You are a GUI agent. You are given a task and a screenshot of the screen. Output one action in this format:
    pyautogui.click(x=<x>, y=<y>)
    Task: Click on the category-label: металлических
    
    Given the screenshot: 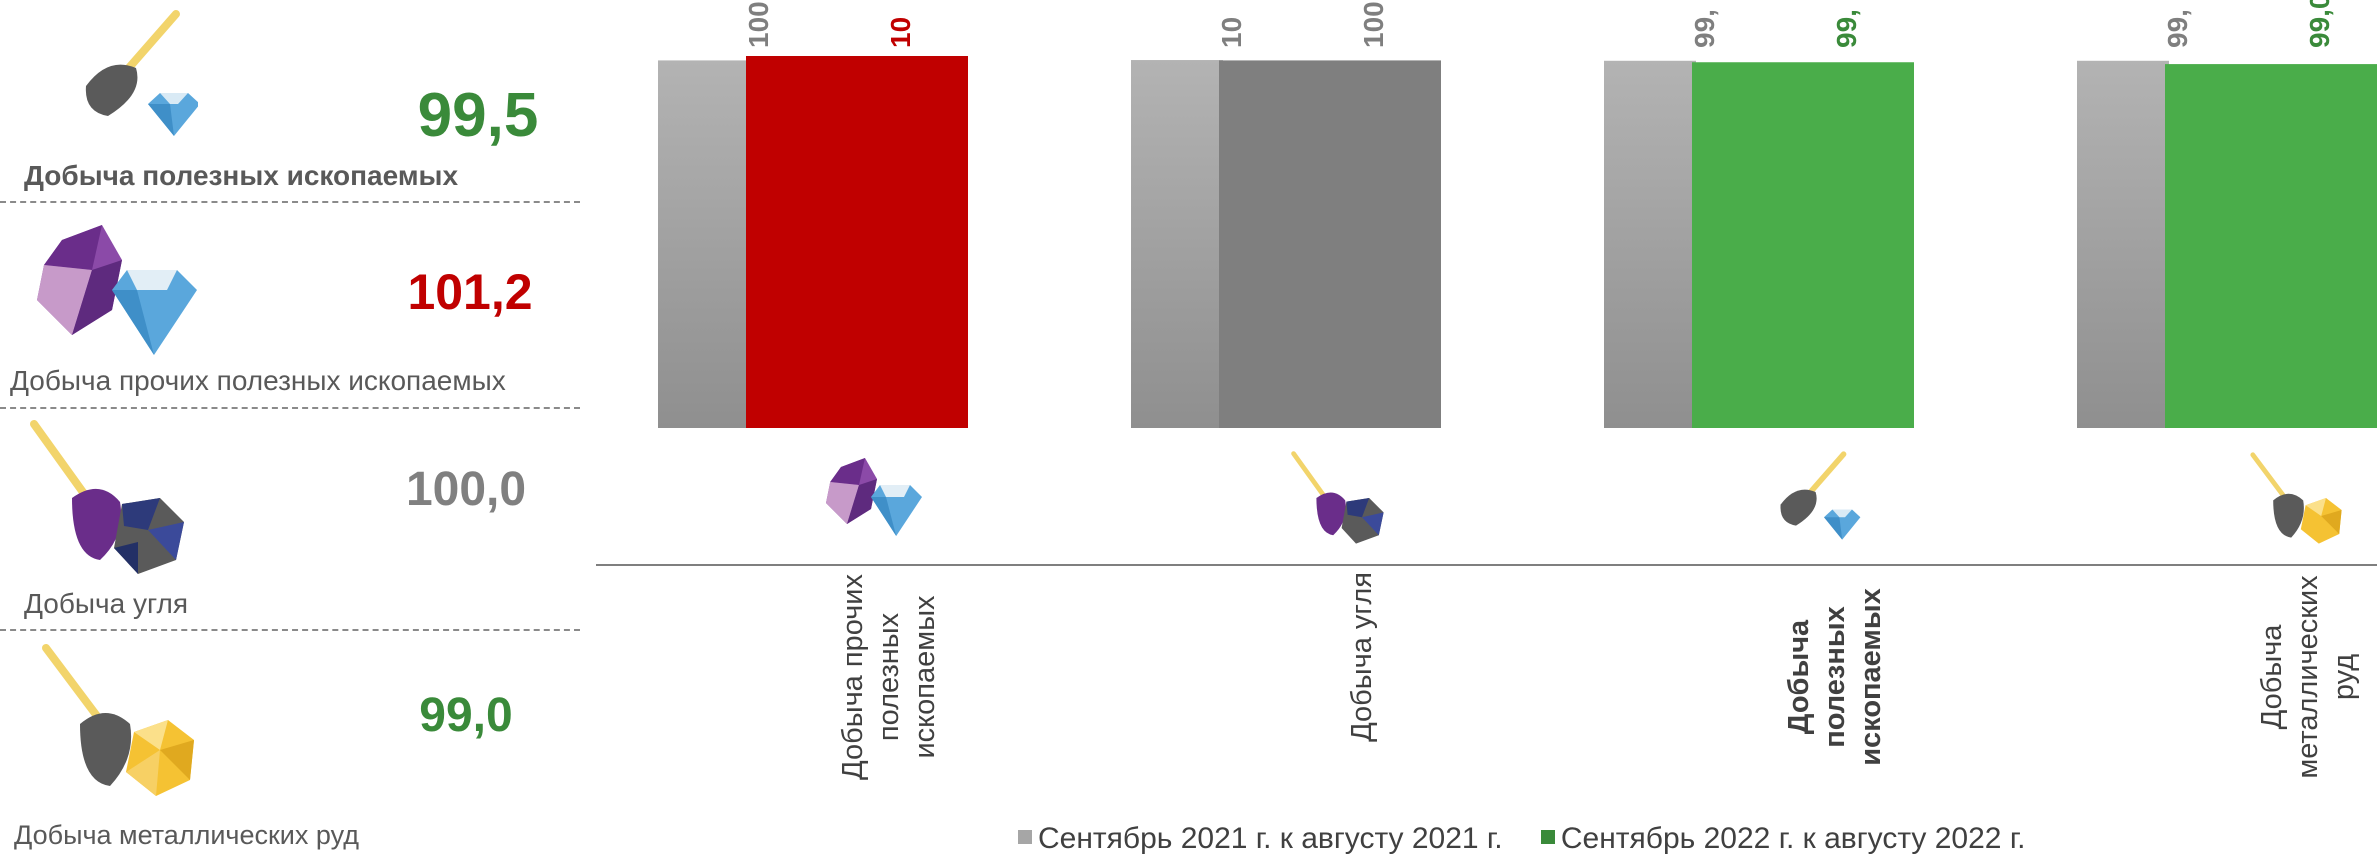 What is the action you would take?
    pyautogui.click(x=2308, y=677)
    